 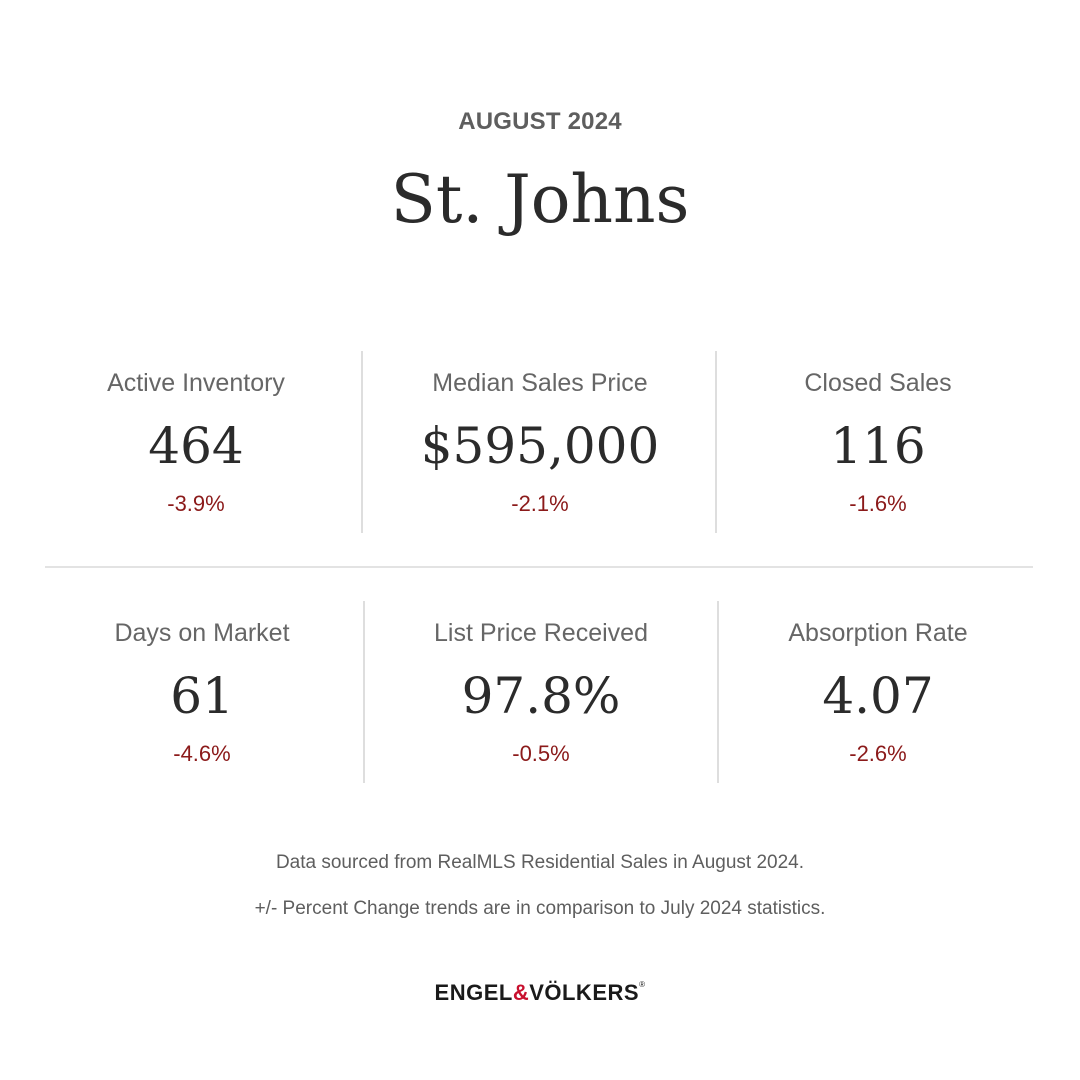 What do you see at coordinates (196, 503) in the screenshot?
I see `stat-change: -3.9%` at bounding box center [196, 503].